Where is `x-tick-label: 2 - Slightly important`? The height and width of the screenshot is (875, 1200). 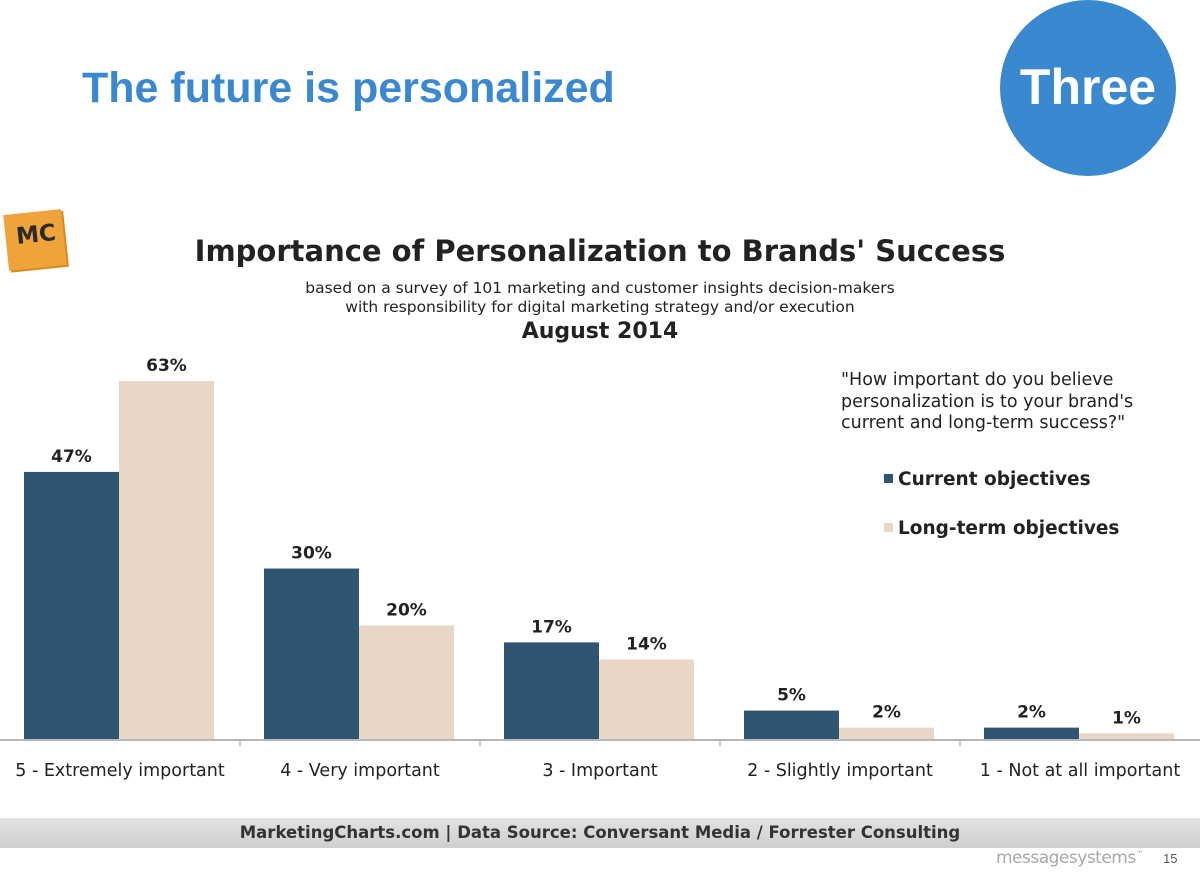 x-tick-label: 2 - Slightly important is located at coordinates (840, 771).